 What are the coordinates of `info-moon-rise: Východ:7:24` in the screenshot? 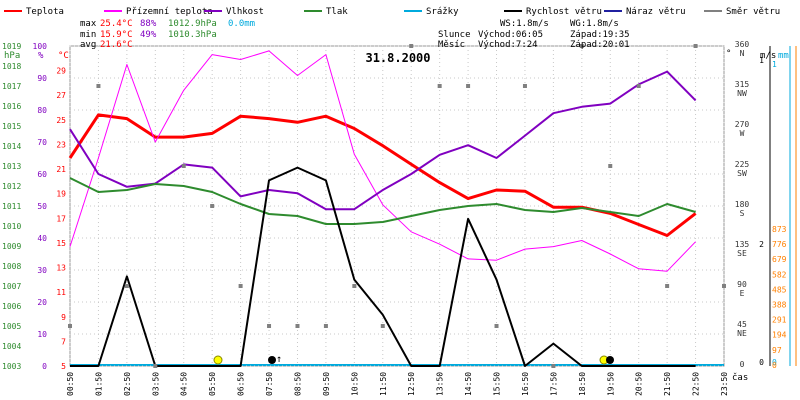 It's located at (508, 45).